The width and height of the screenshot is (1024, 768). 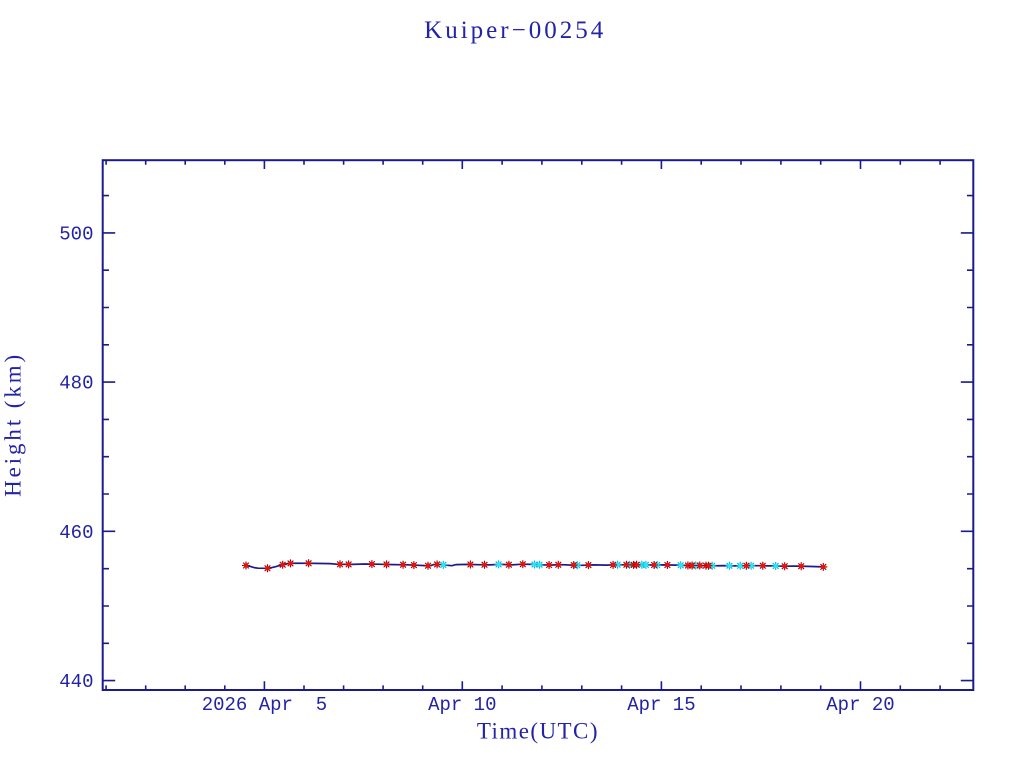 I want to click on svg-text: Height (km), so click(x=13, y=424).